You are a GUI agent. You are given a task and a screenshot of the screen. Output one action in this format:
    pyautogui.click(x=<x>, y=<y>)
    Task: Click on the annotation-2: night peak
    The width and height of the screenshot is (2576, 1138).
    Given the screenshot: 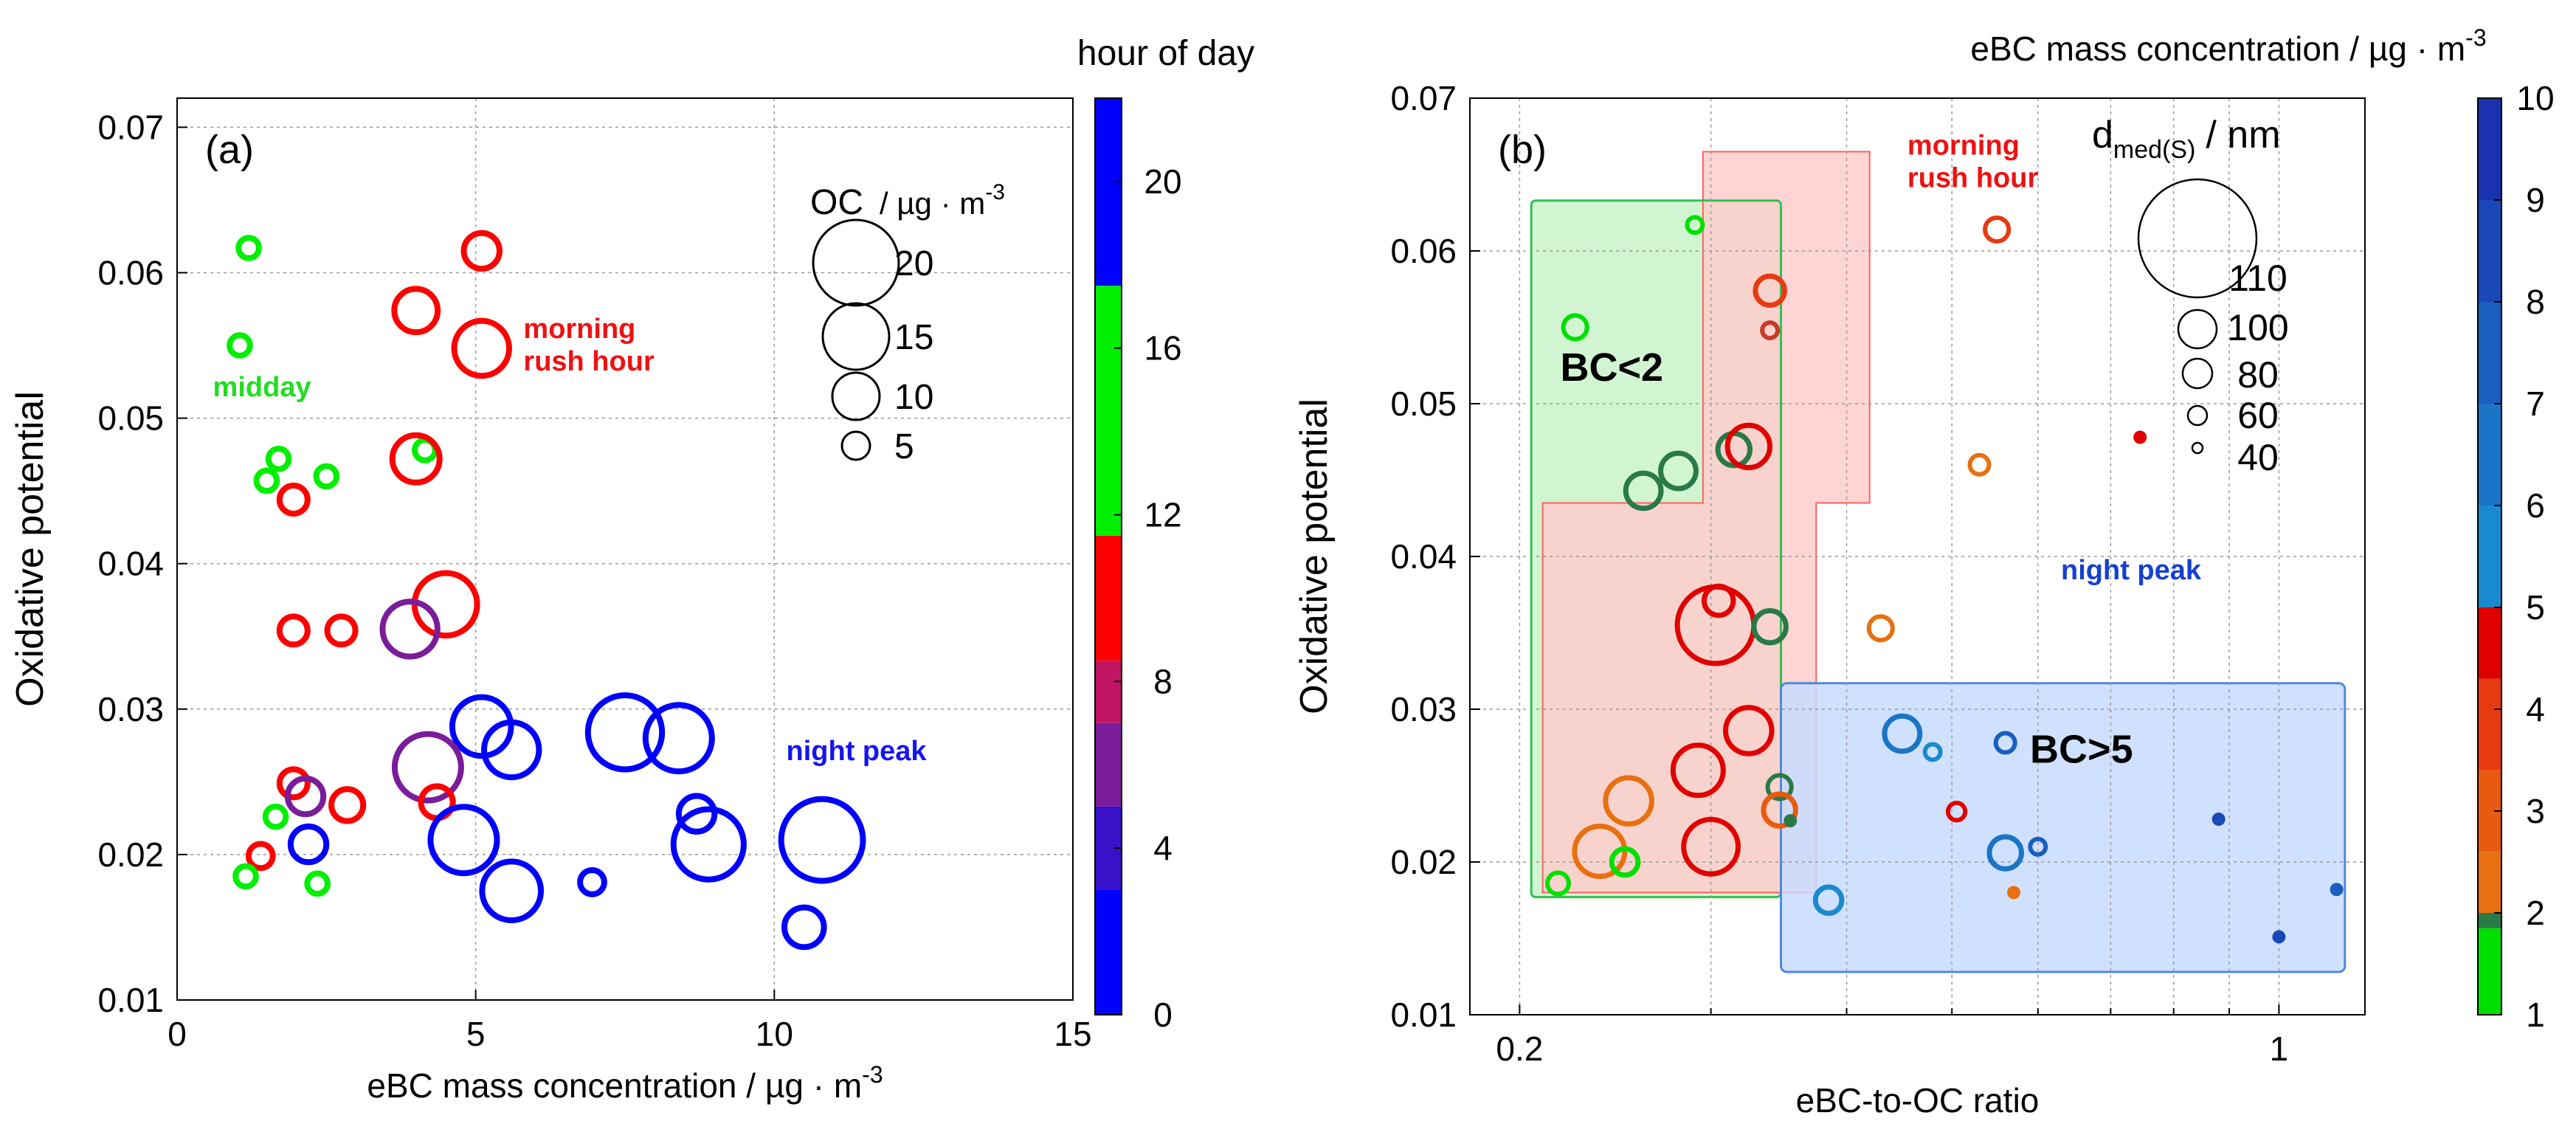 What is the action you would take?
    pyautogui.click(x=858, y=752)
    